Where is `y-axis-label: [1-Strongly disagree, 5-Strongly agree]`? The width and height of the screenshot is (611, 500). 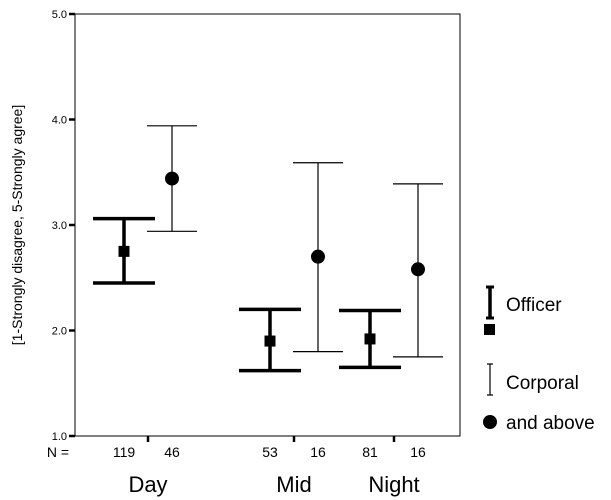 y-axis-label: [1-Strongly disagree, 5-Strongly agree] is located at coordinates (17, 225).